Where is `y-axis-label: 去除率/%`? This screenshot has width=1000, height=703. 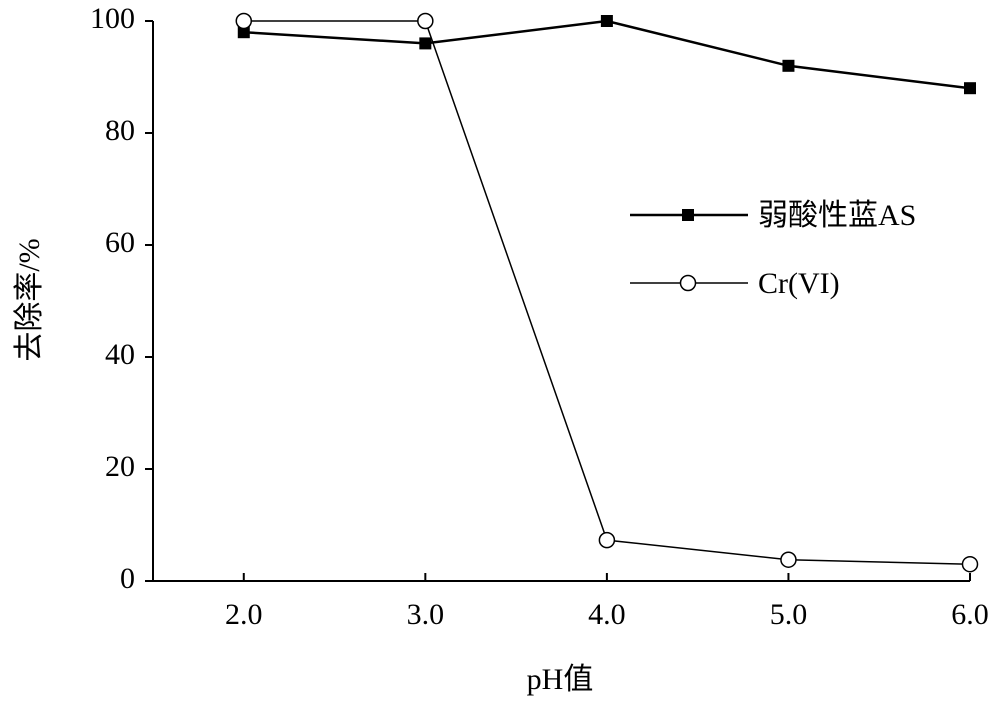
y-axis-label: 去除率/% is located at coordinates (29, 299).